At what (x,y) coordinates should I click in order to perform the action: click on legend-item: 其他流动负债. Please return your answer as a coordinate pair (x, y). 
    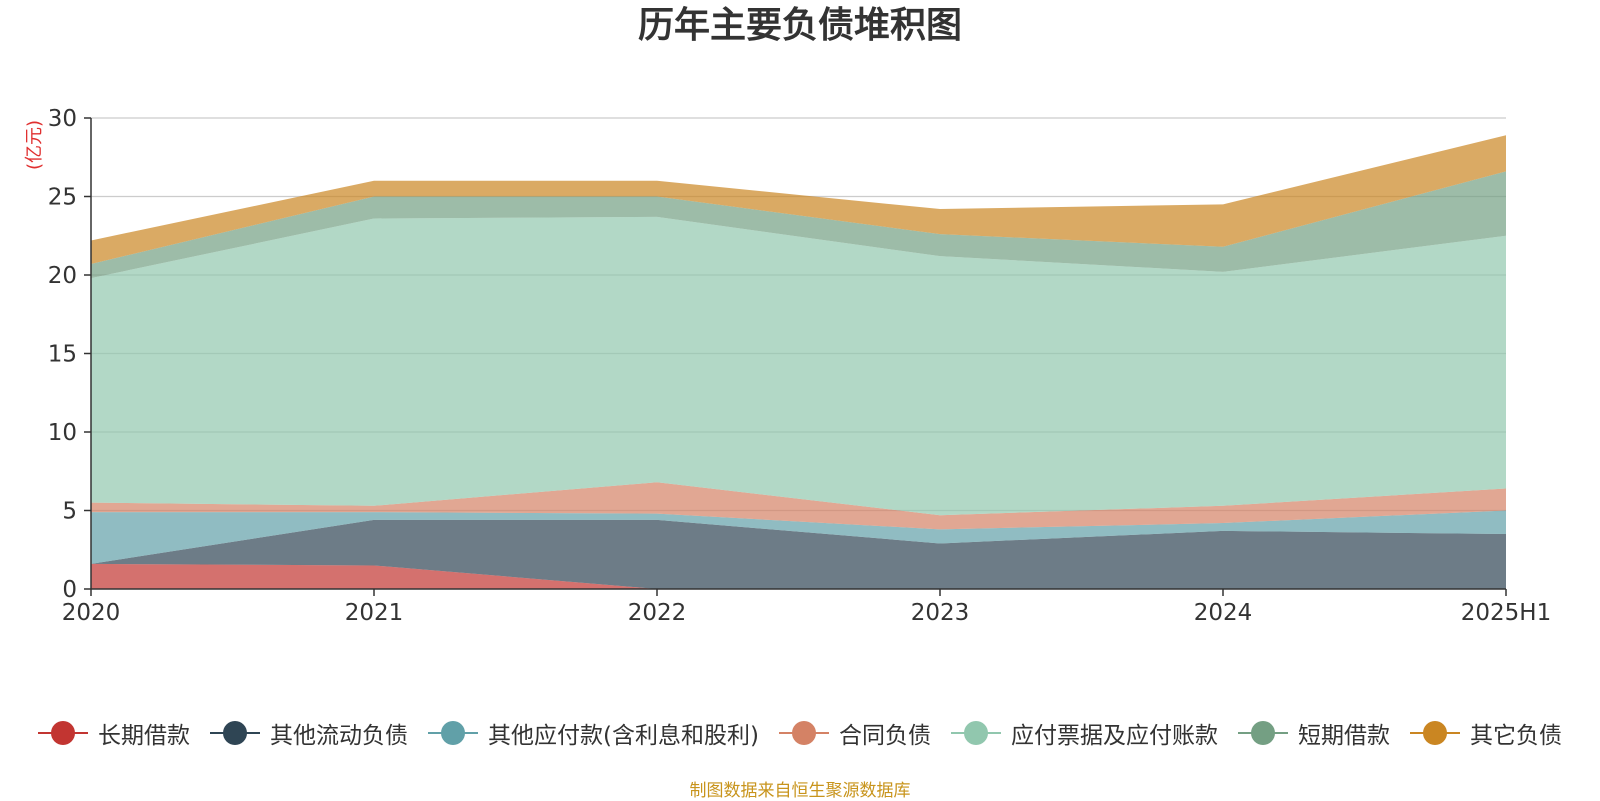
    Looking at the image, I should click on (309, 733).